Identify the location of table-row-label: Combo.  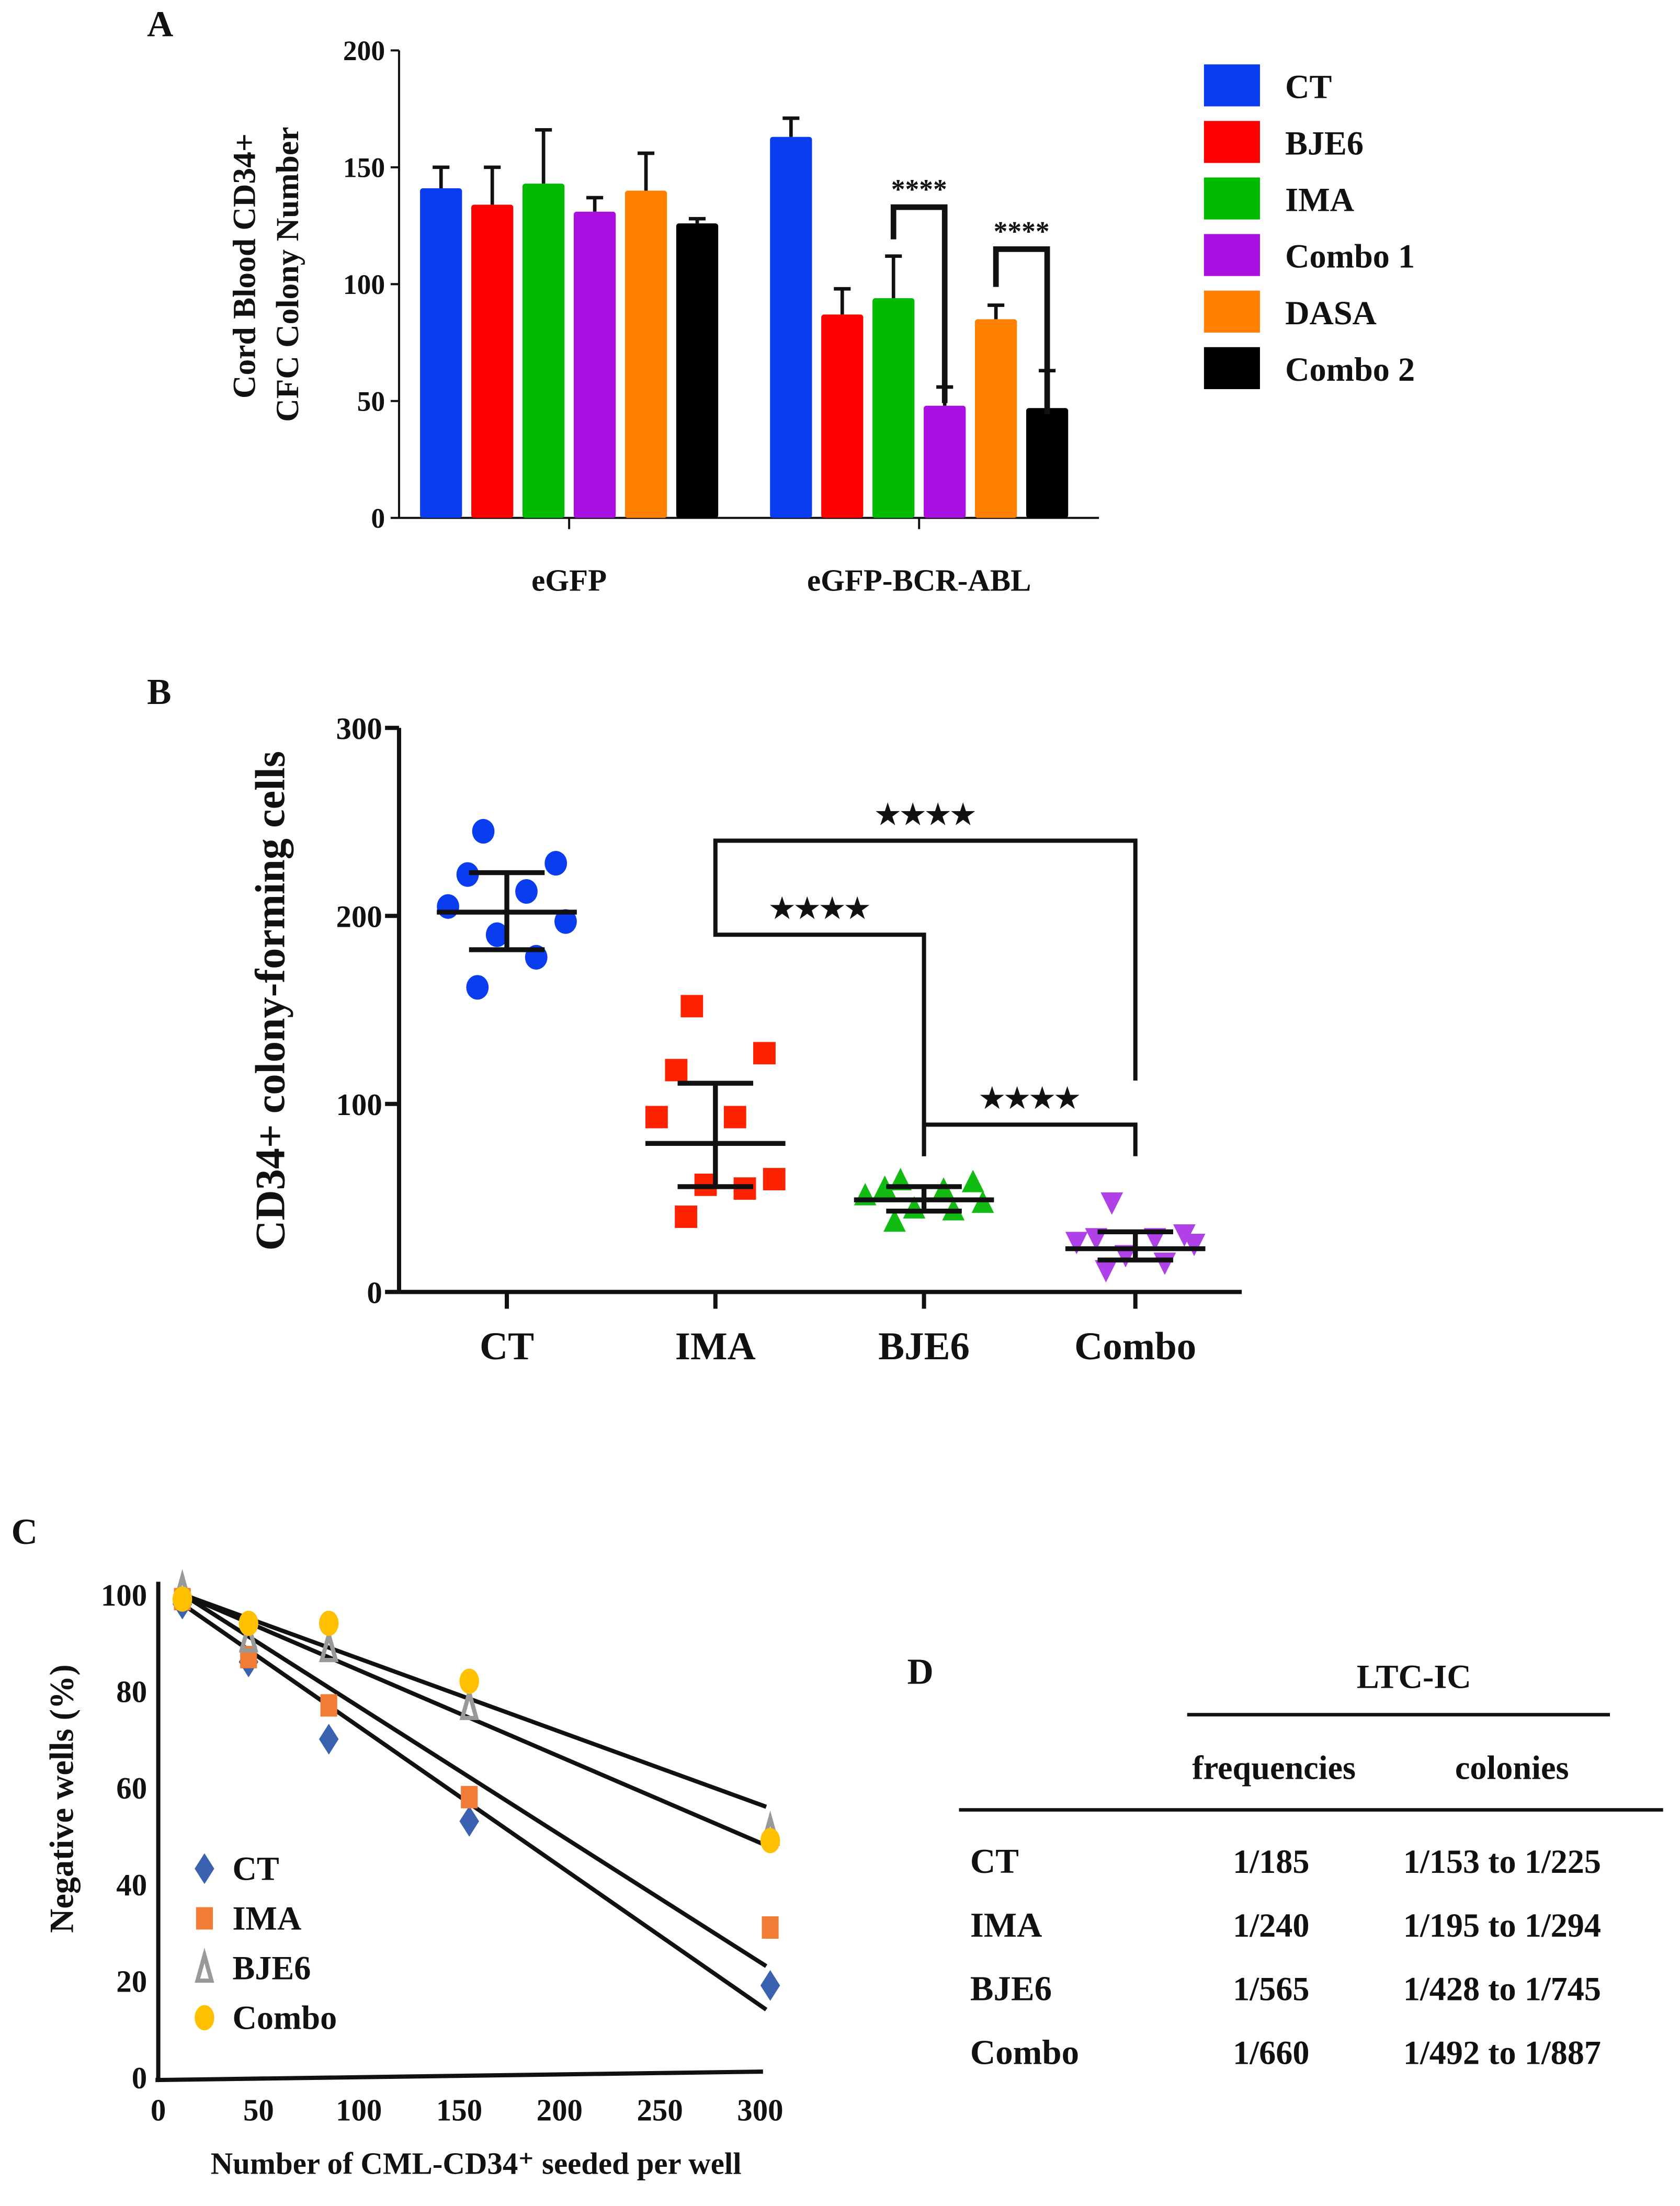
(1024, 2052).